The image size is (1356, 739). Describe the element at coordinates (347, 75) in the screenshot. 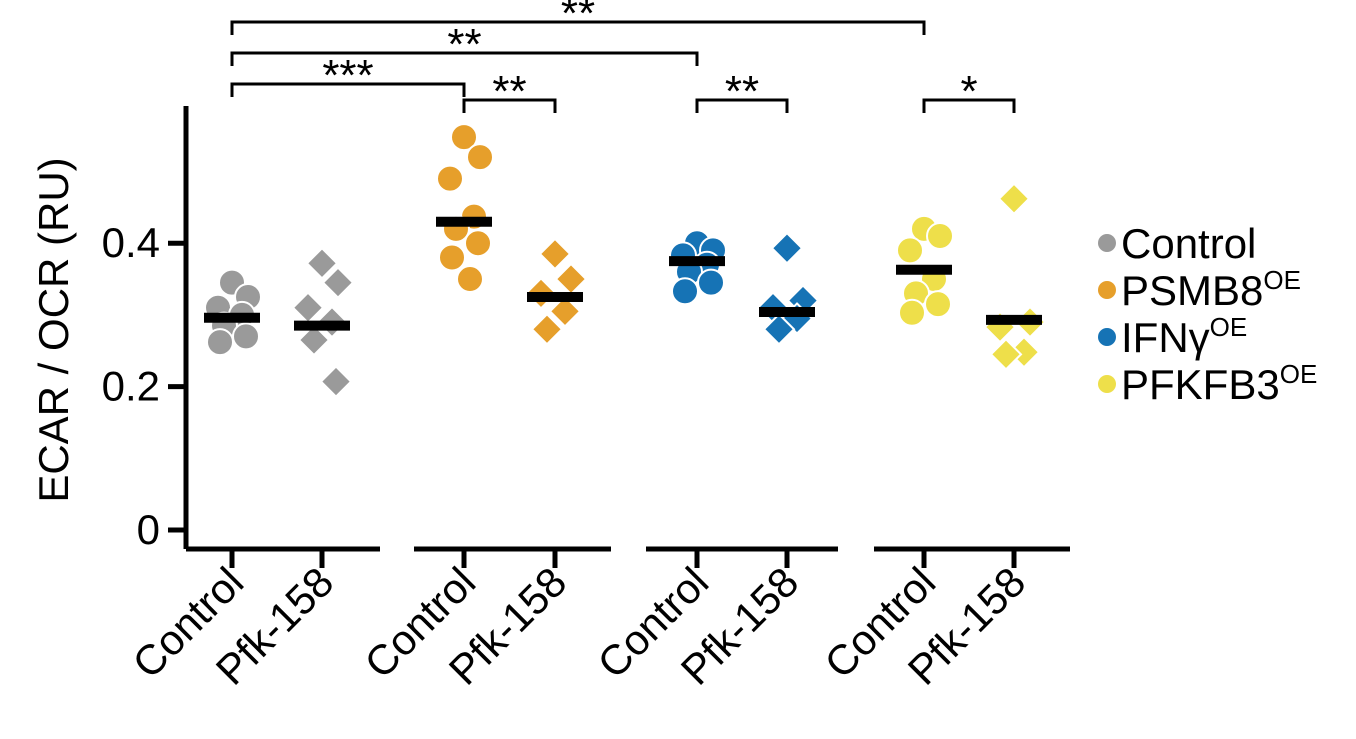

I see `significance-label: ***` at that location.